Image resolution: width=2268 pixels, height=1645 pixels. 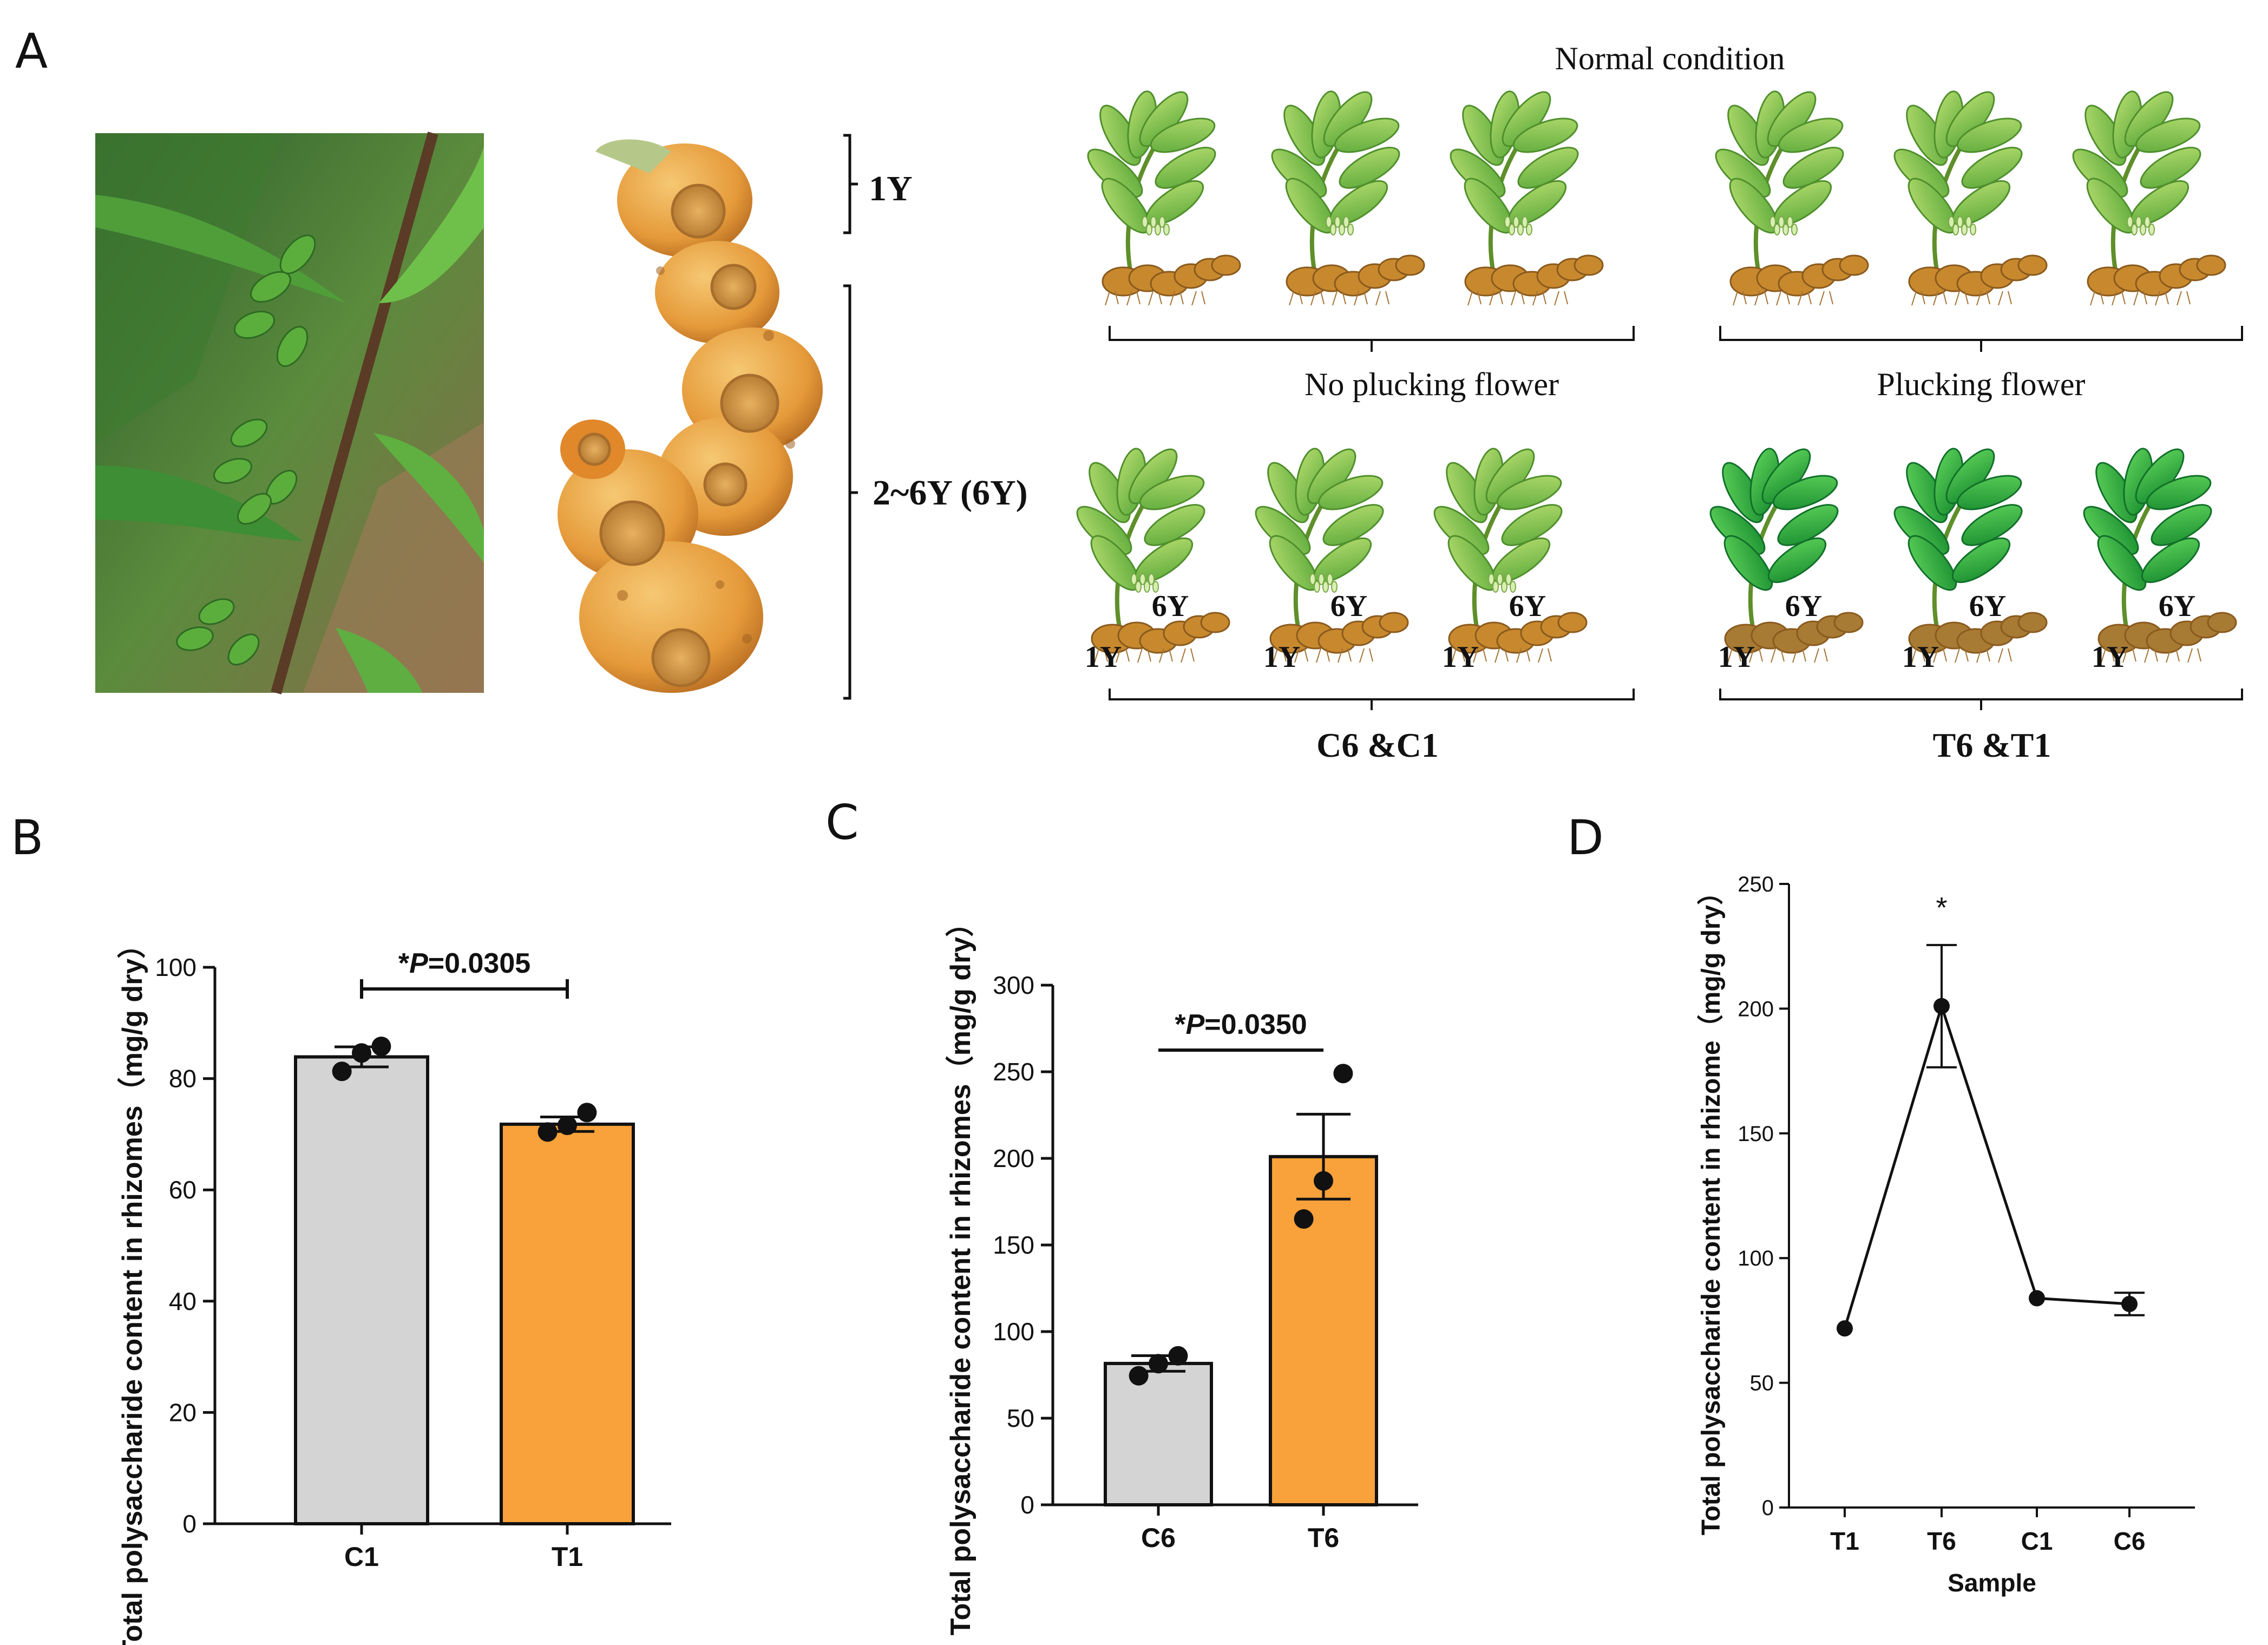 I want to click on age-label-1y: 1Y, so click(x=1103, y=657).